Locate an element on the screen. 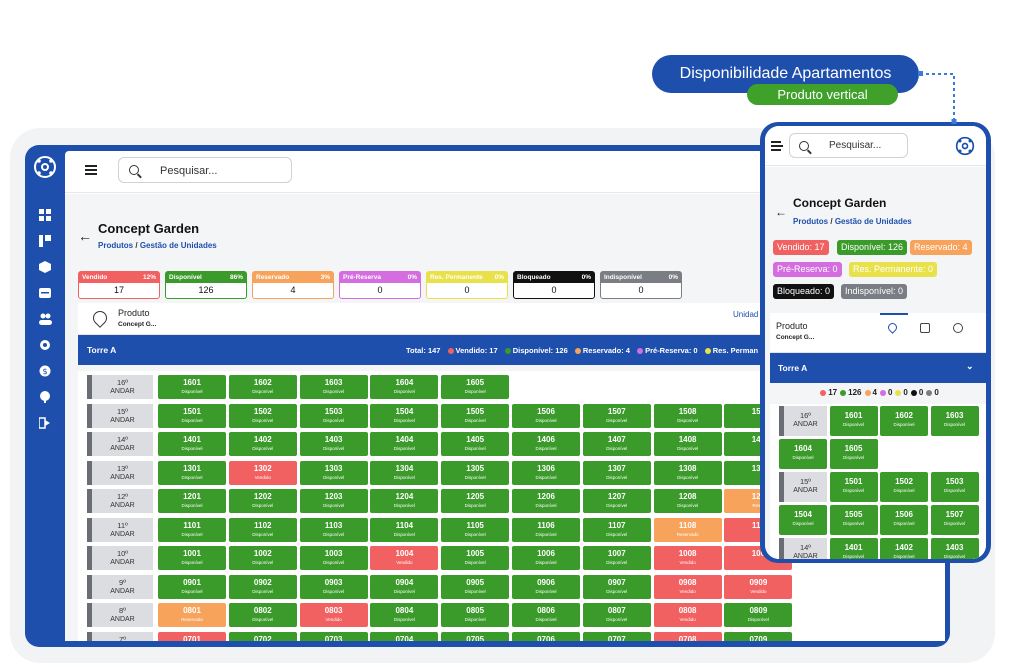 The image size is (1024, 667). unit-cell: 0802 Disponível is located at coordinates (262, 615).